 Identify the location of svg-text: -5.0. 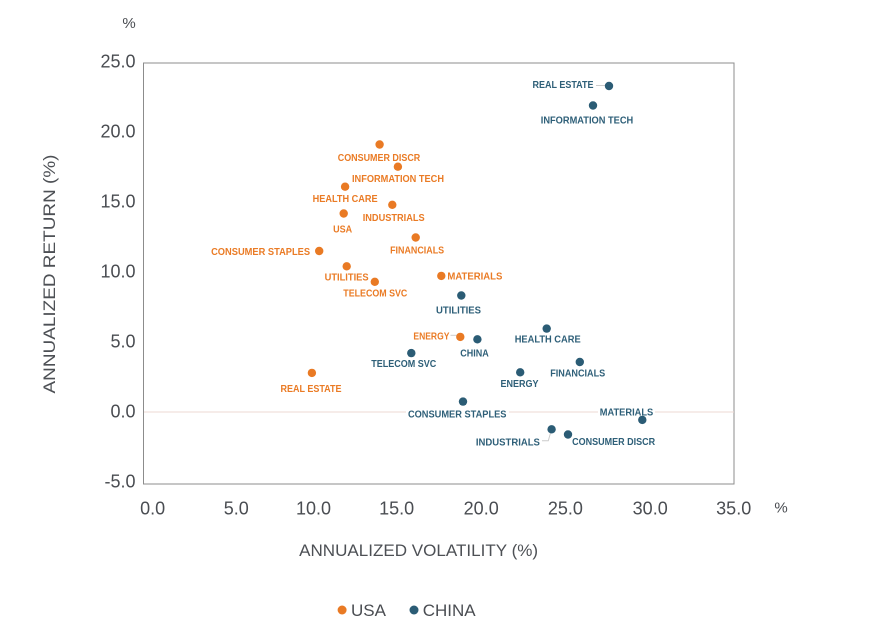
(119, 482).